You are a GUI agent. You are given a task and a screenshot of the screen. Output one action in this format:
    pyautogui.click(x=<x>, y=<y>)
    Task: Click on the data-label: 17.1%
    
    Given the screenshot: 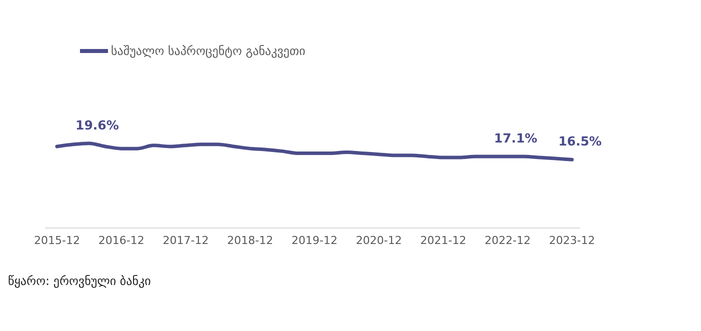 What is the action you would take?
    pyautogui.click(x=516, y=138)
    